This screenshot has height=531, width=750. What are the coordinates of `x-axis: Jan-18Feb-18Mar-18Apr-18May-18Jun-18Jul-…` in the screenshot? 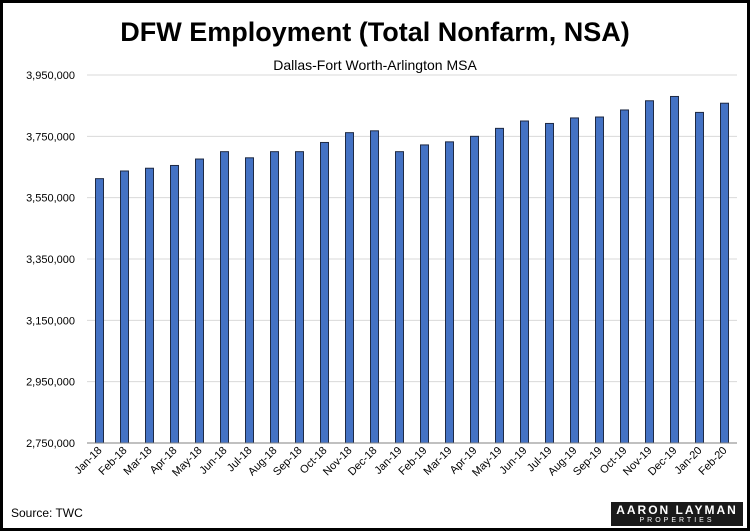 It's located at (404, 460).